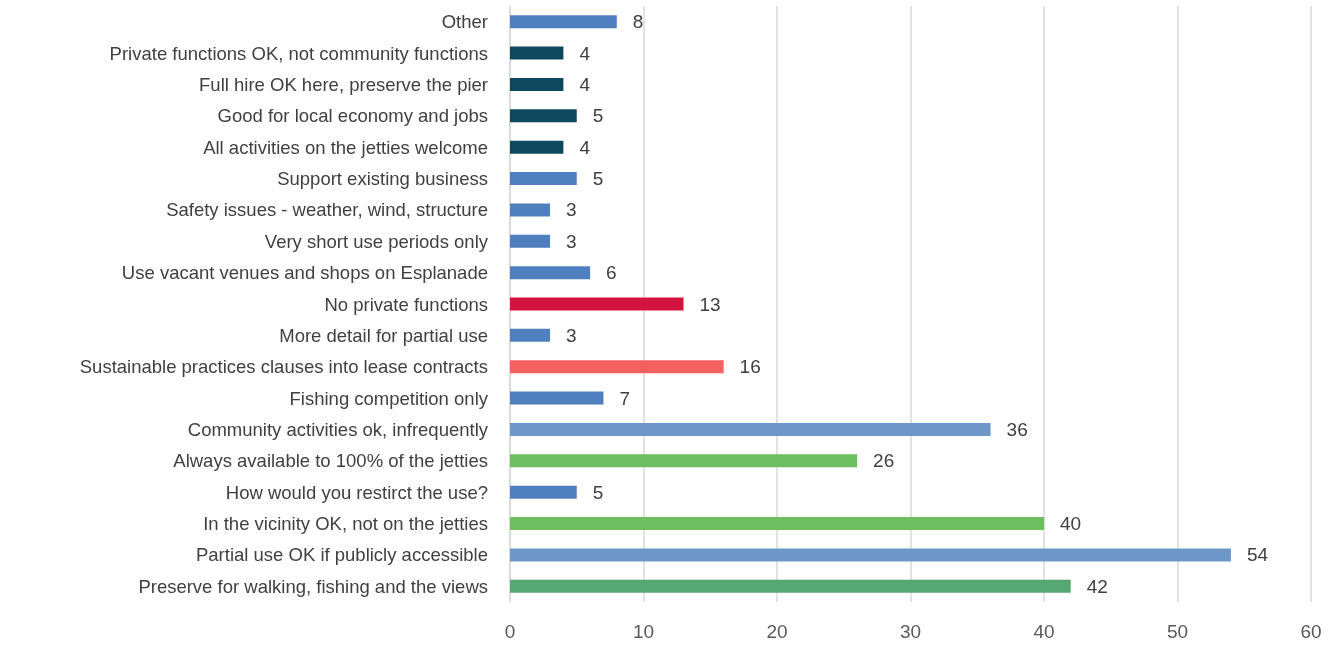  What do you see at coordinates (389, 398) in the screenshot?
I see `y-tick-label: Fishing competition only` at bounding box center [389, 398].